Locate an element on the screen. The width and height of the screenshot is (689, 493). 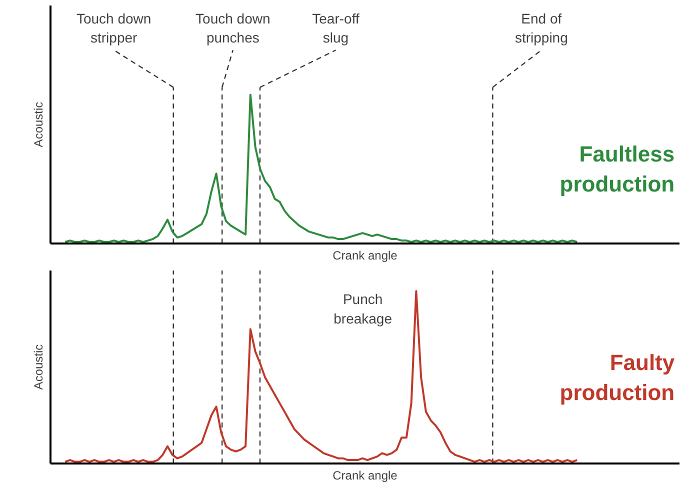
text: End of stripping is located at coordinates (541, 28).